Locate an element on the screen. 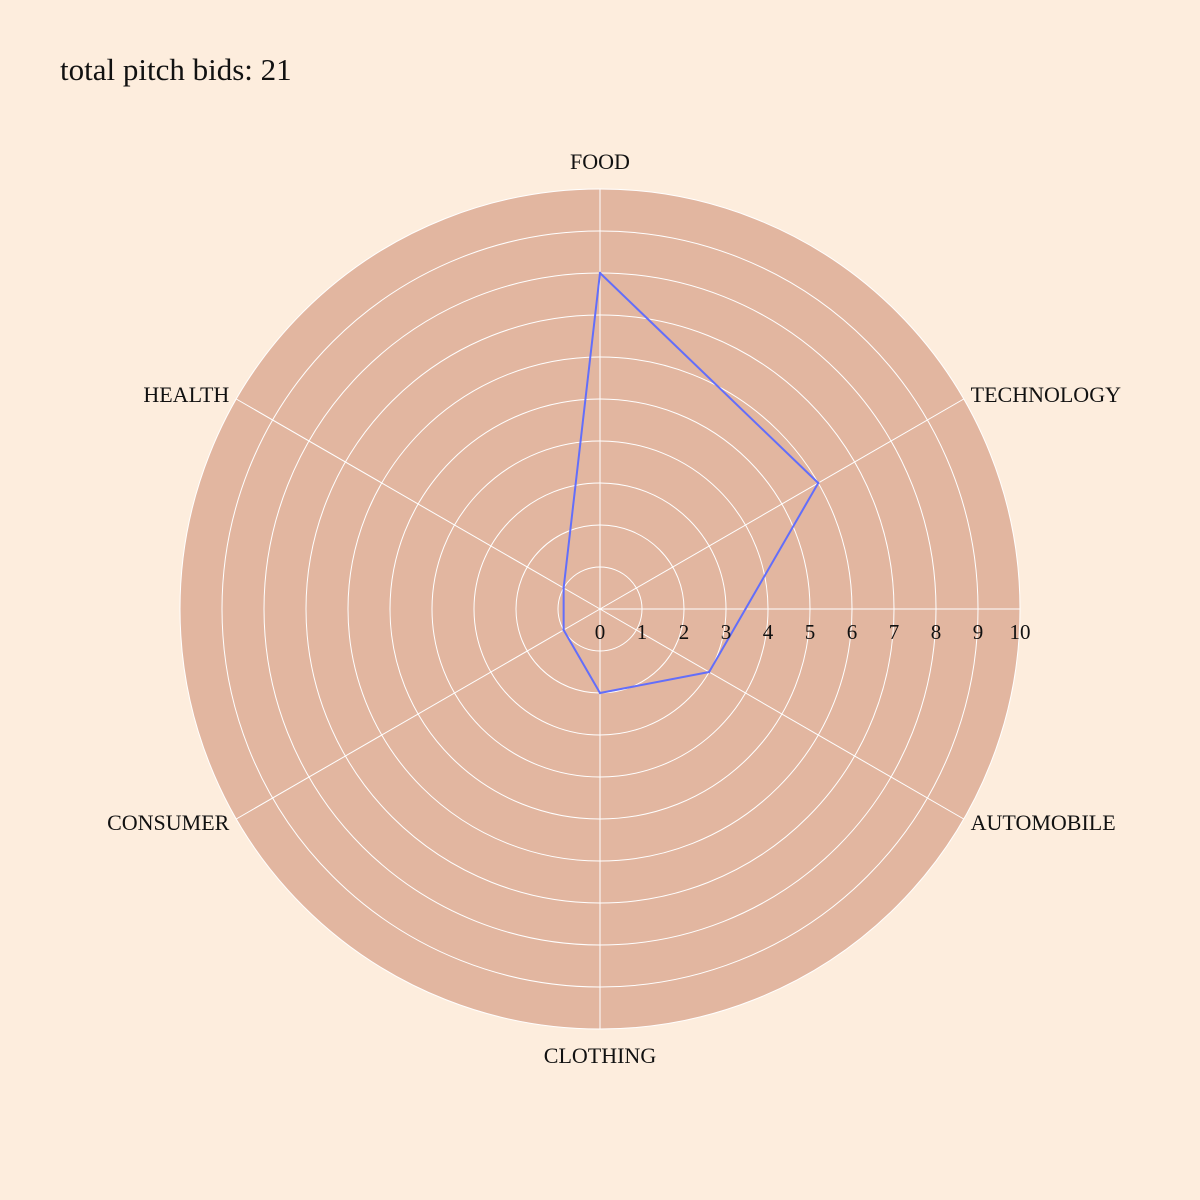 This screenshot has height=1200, width=1200. radial-tick-labels: 0 1 2 3 4 5 6 7 8 9 10 is located at coordinates (813, 632).